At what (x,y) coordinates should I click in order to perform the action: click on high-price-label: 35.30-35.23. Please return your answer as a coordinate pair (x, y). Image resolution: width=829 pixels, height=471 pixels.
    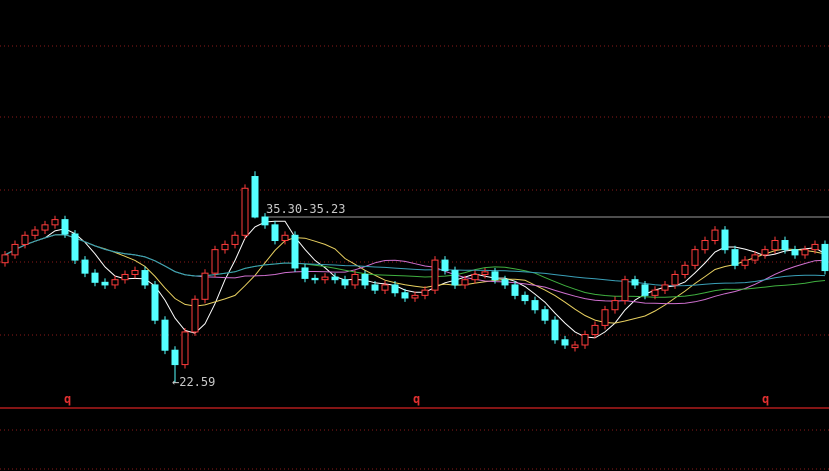
    Looking at the image, I should click on (306, 209).